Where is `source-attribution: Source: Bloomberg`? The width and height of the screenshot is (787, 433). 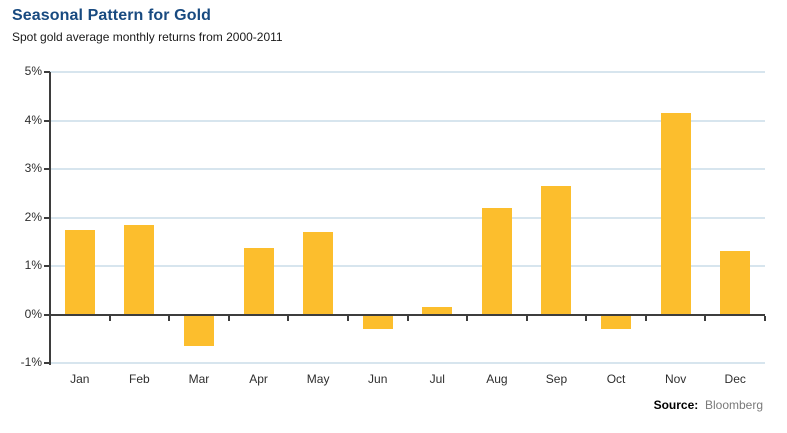 source-attribution: Source: Bloomberg is located at coordinates (708, 405).